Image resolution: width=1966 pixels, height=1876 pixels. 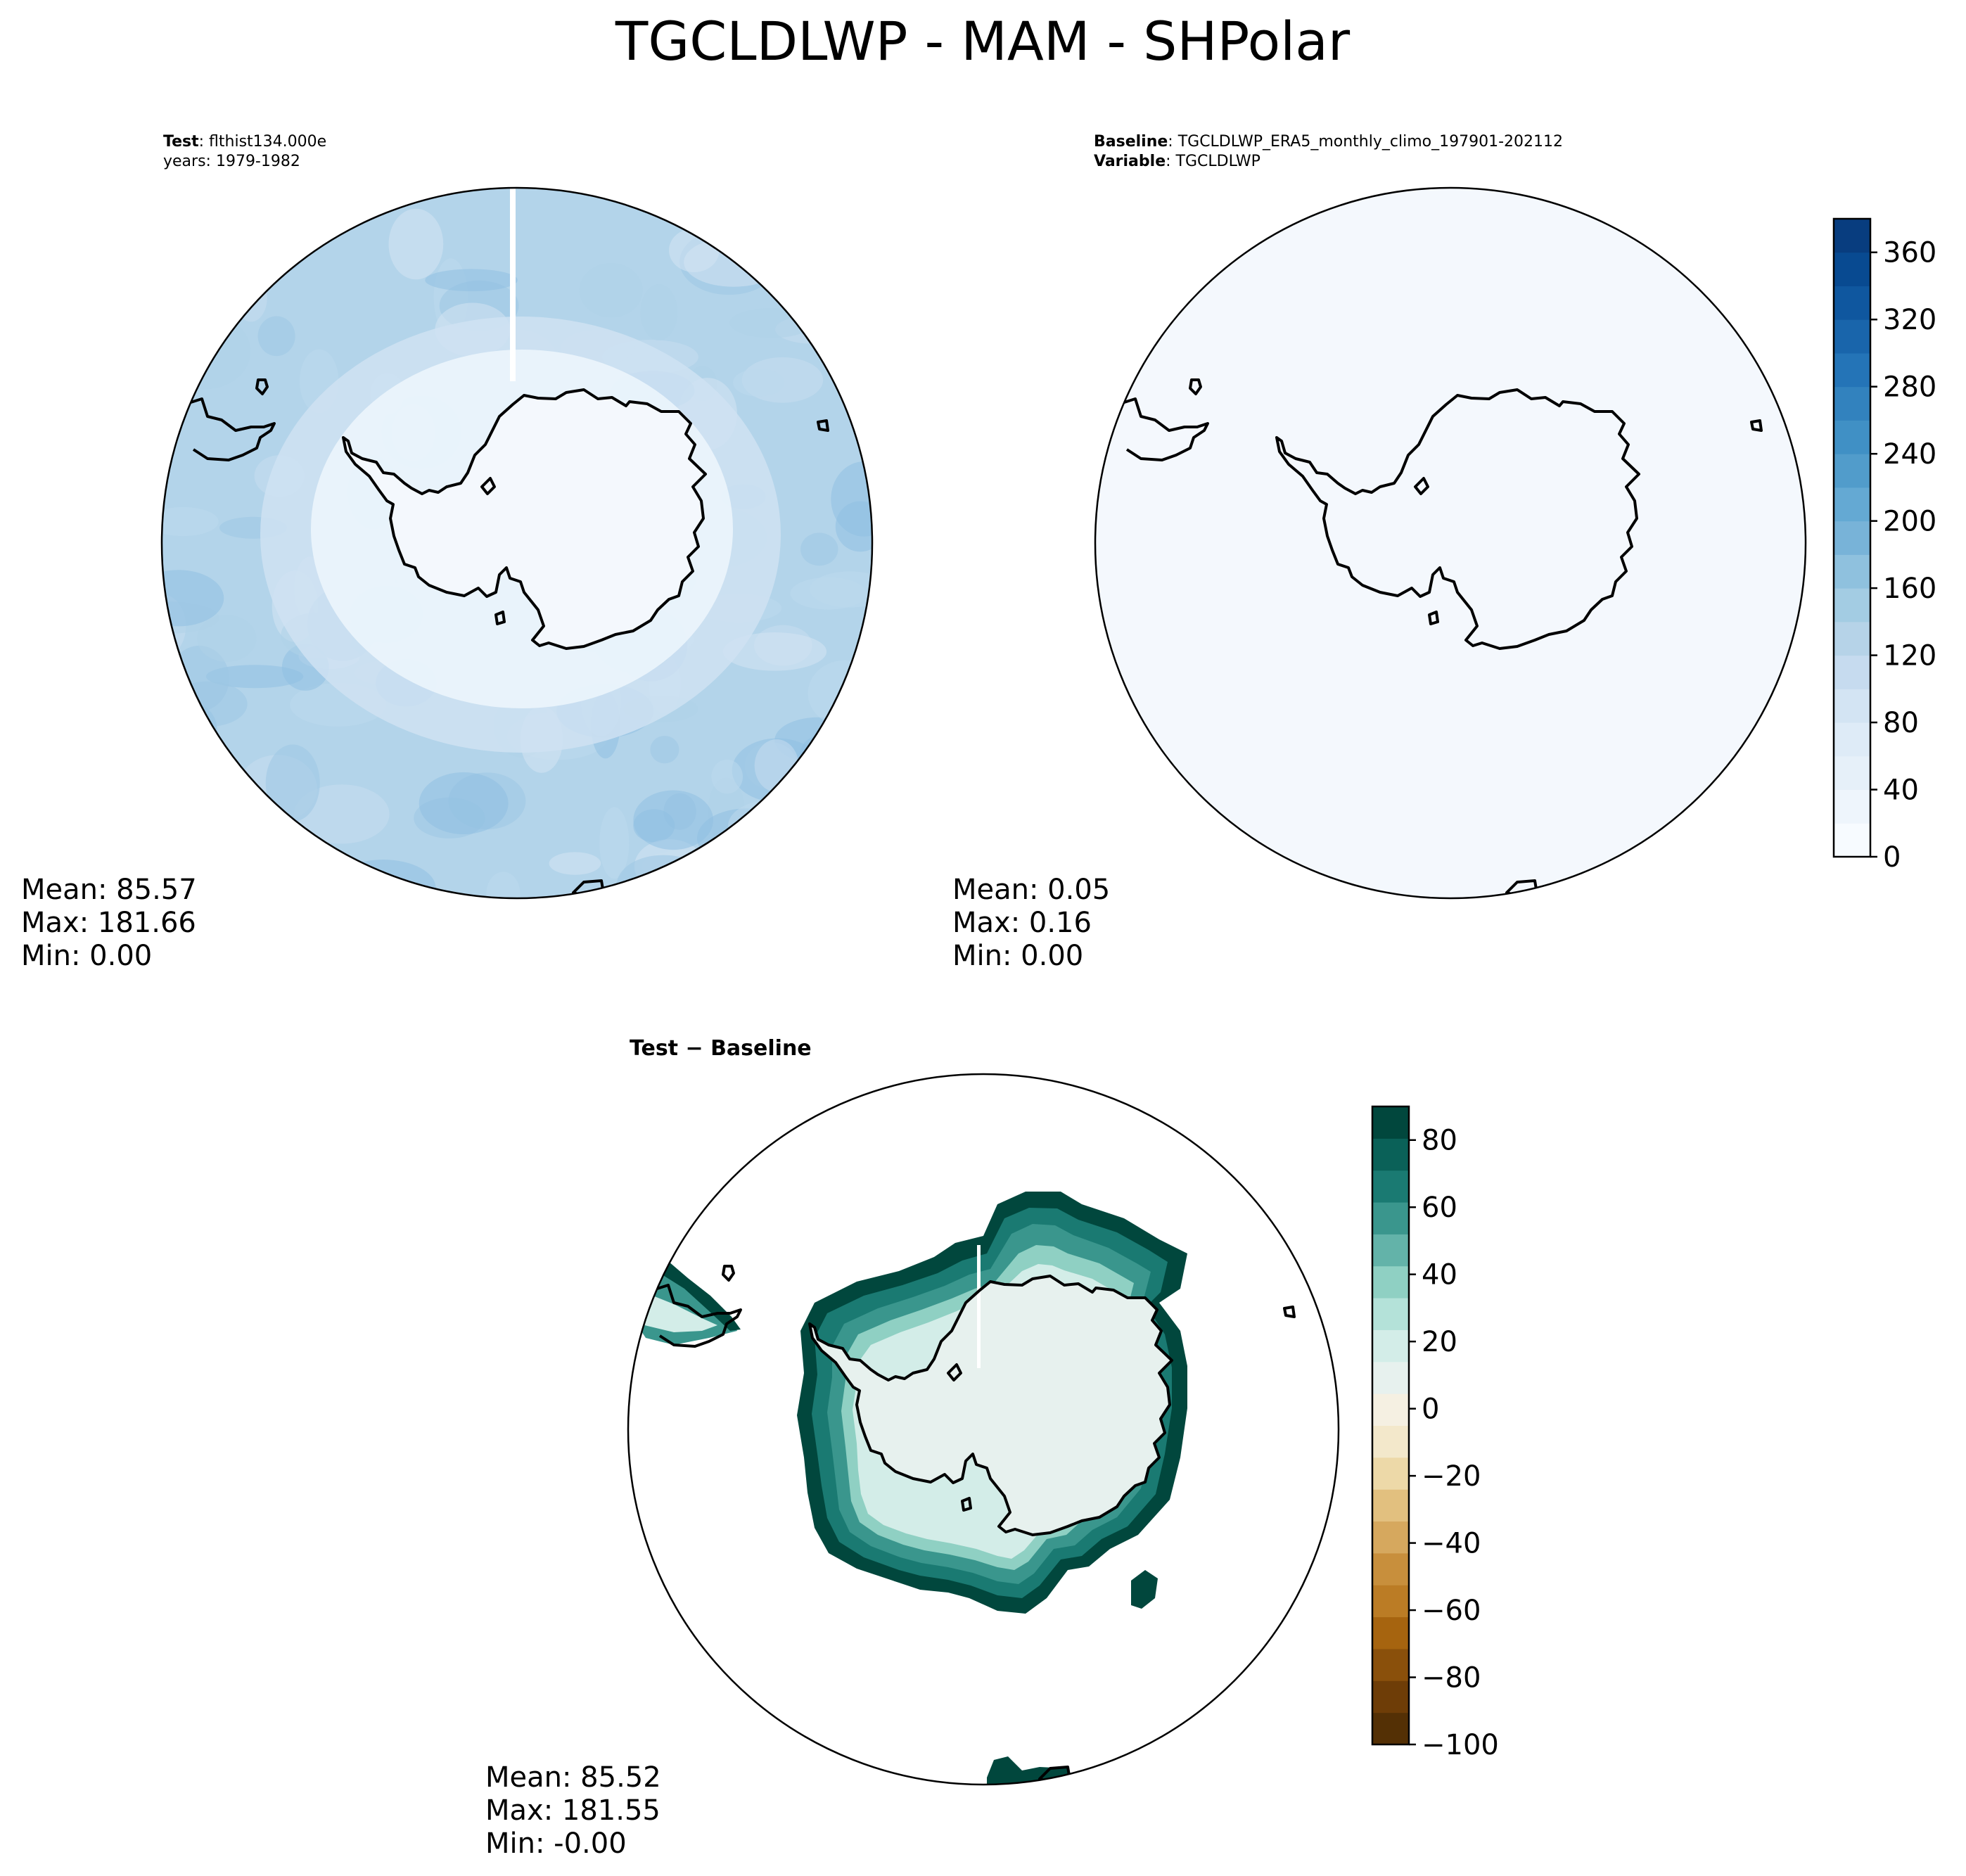 I want to click on colorbar-difference-tick-label: −100, so click(x=1460, y=1745).